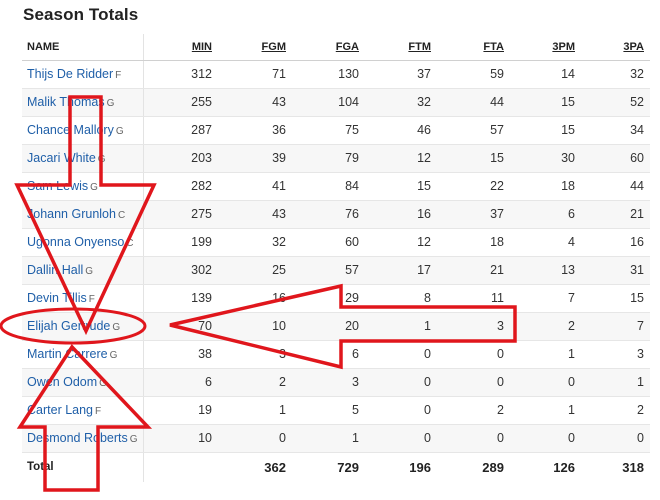  I want to click on player-link: Malik Thomas, so click(66, 102).